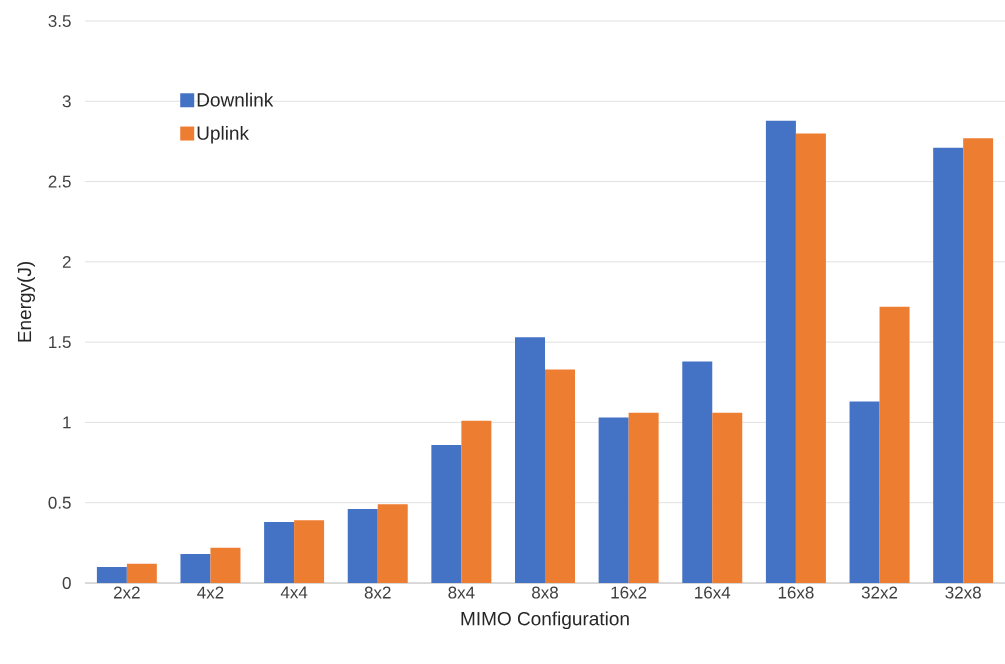 This screenshot has width=1005, height=664. Describe the element at coordinates (67, 422) in the screenshot. I see `y-tick-label: 1` at that location.